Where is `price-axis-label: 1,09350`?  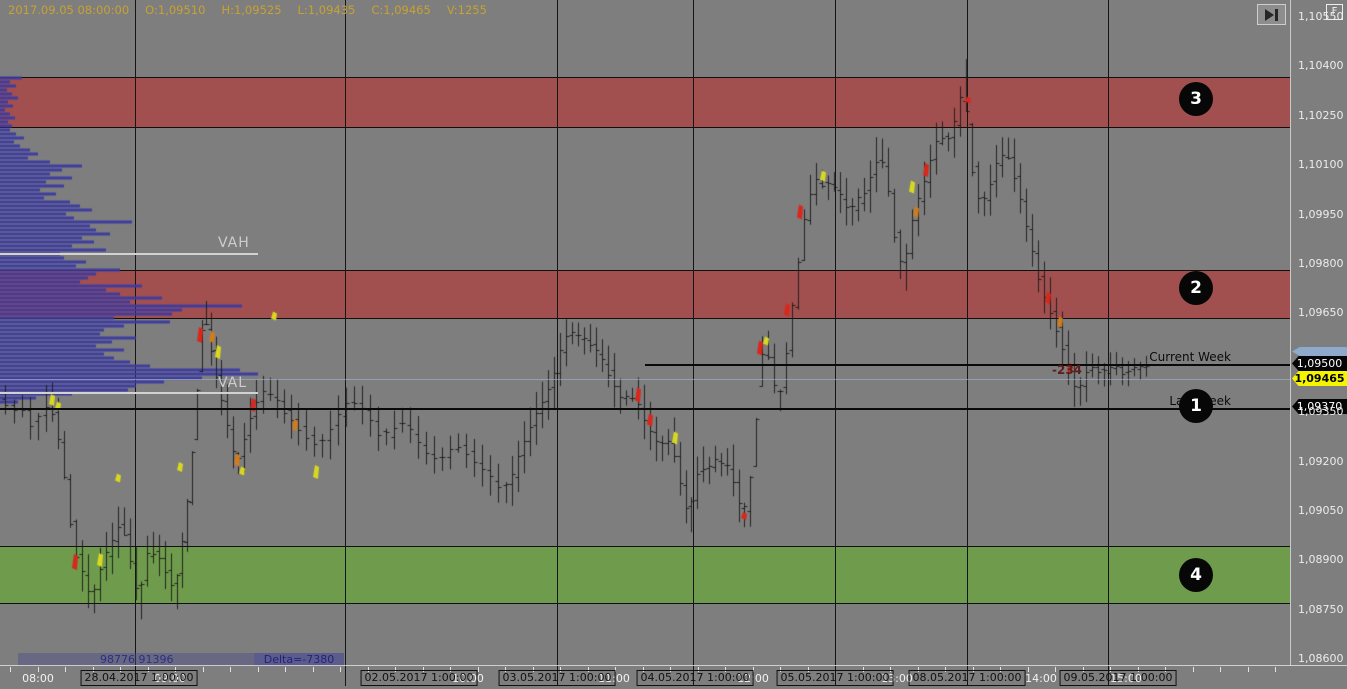 price-axis-label: 1,09350 is located at coordinates (1321, 411).